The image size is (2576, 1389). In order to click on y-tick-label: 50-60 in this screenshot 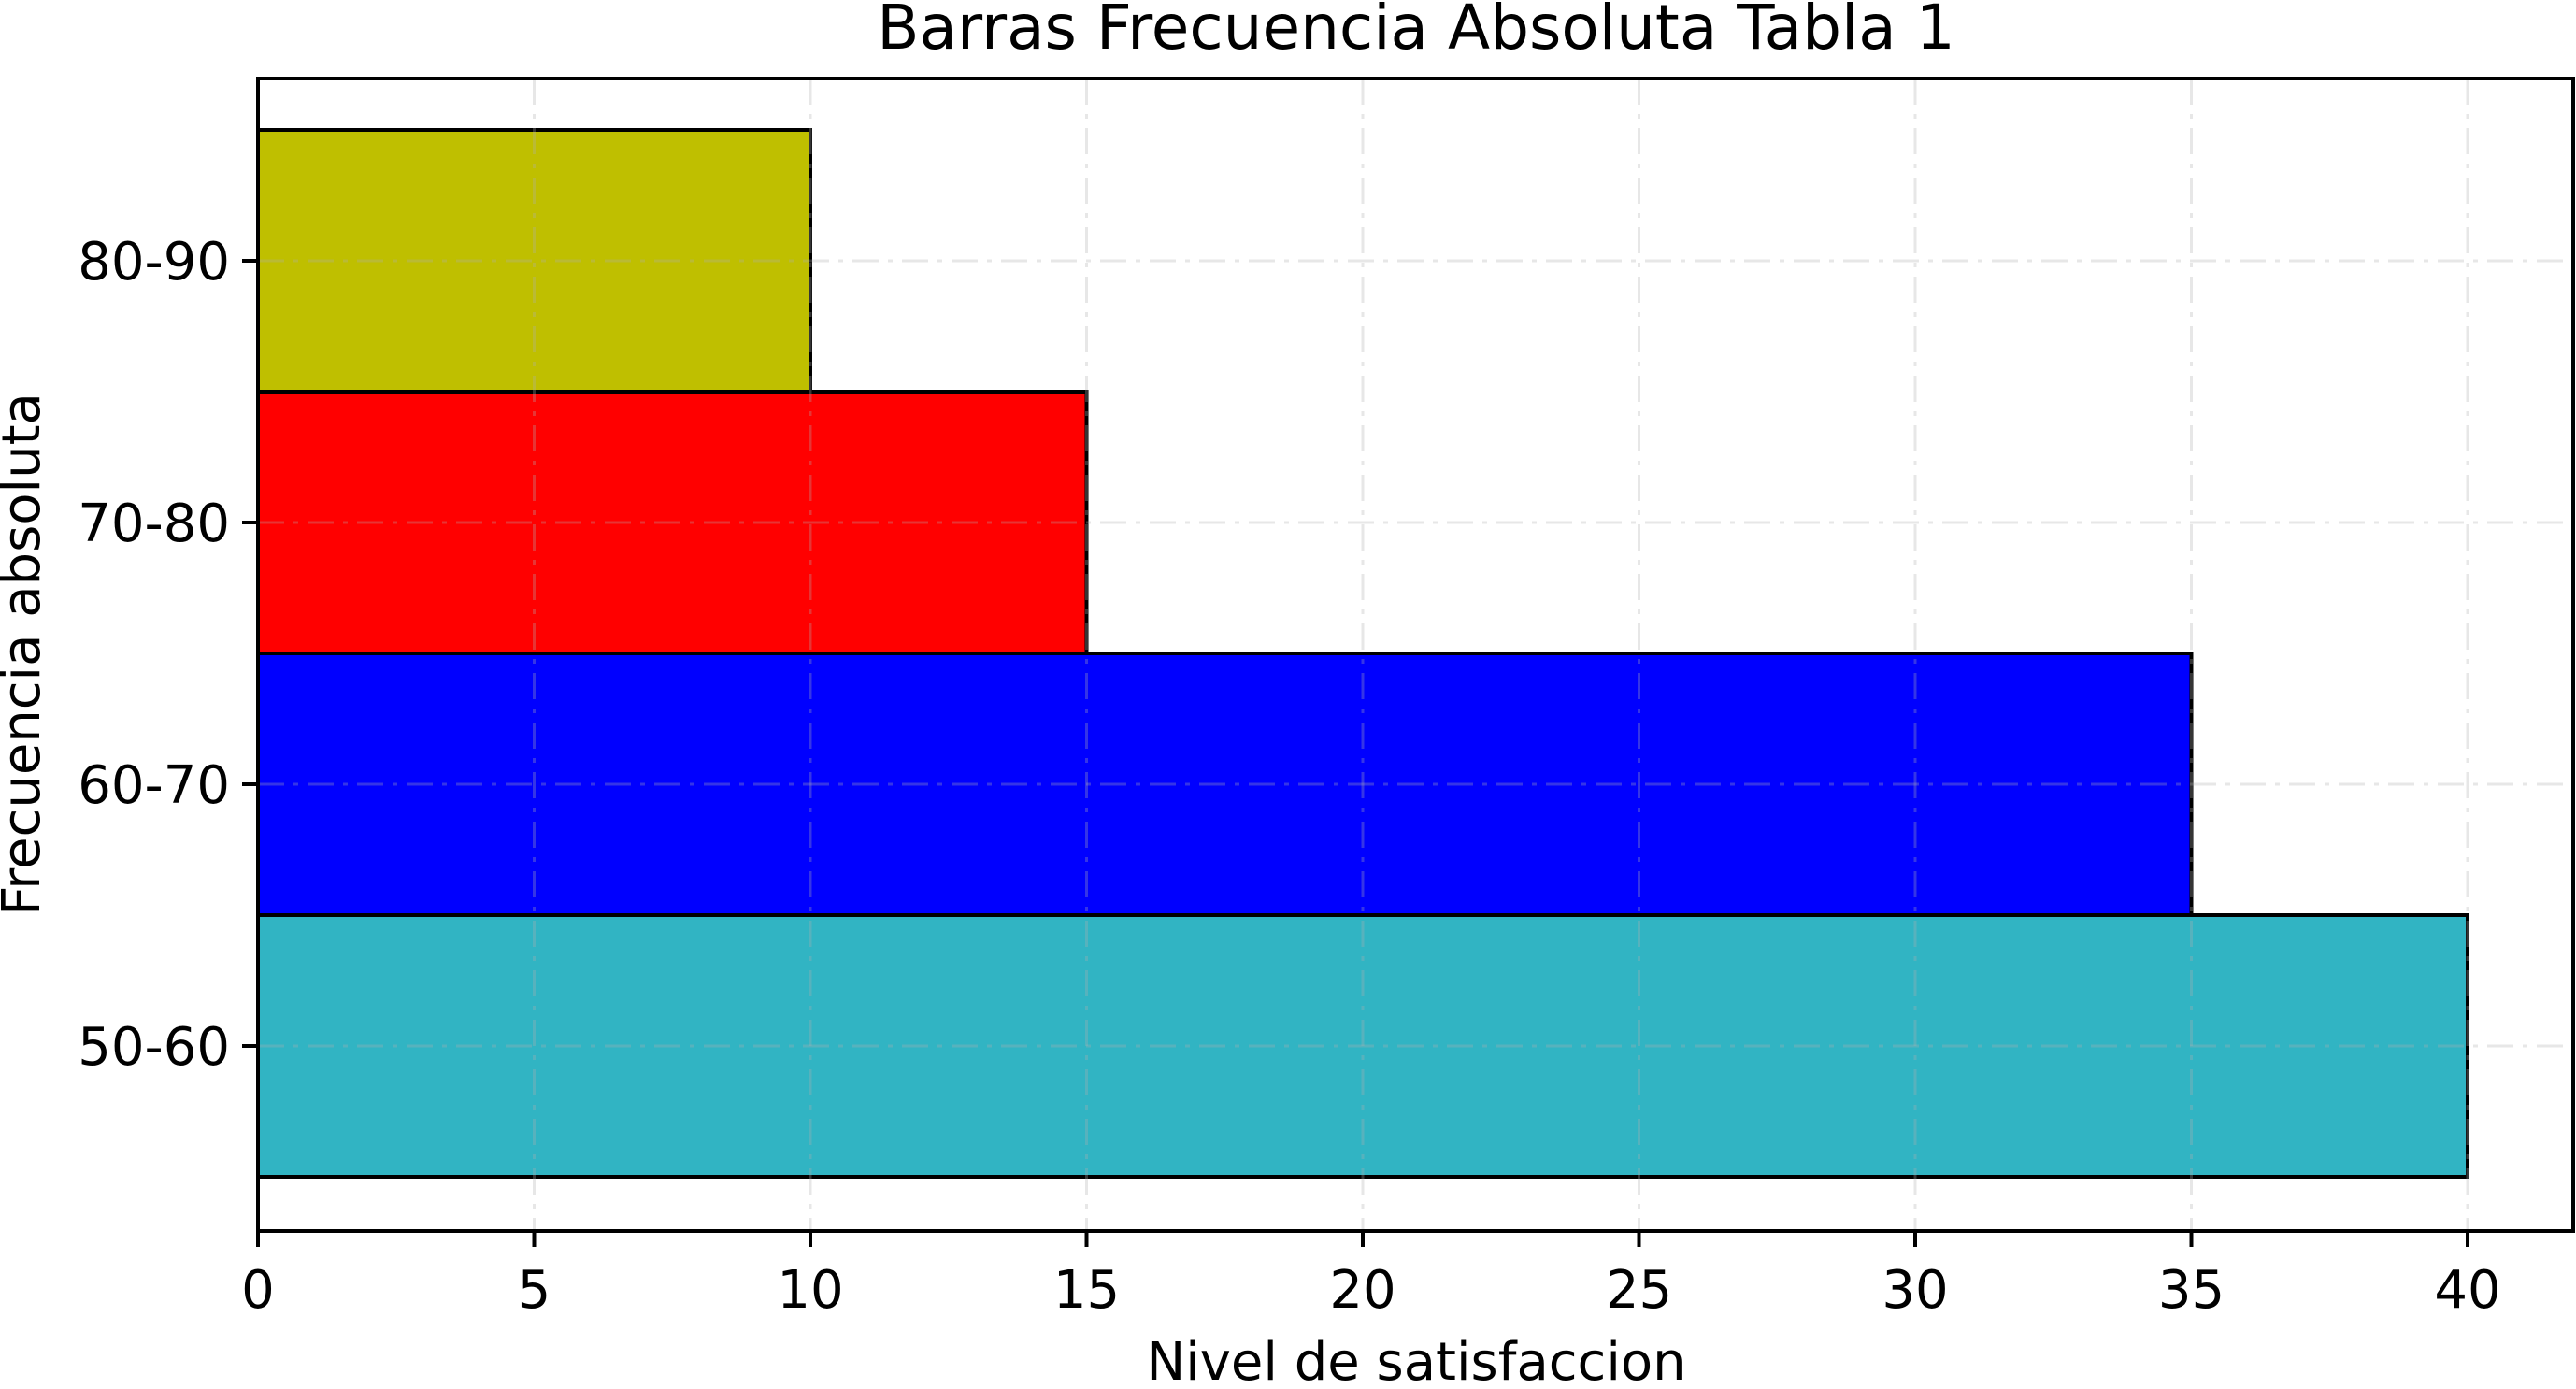, I will do `click(154, 1047)`.